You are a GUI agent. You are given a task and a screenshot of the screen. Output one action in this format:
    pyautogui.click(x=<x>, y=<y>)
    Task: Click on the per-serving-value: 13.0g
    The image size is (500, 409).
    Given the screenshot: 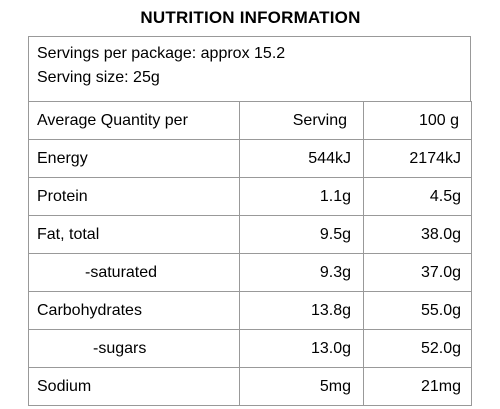 What is the action you would take?
    pyautogui.click(x=301, y=348)
    